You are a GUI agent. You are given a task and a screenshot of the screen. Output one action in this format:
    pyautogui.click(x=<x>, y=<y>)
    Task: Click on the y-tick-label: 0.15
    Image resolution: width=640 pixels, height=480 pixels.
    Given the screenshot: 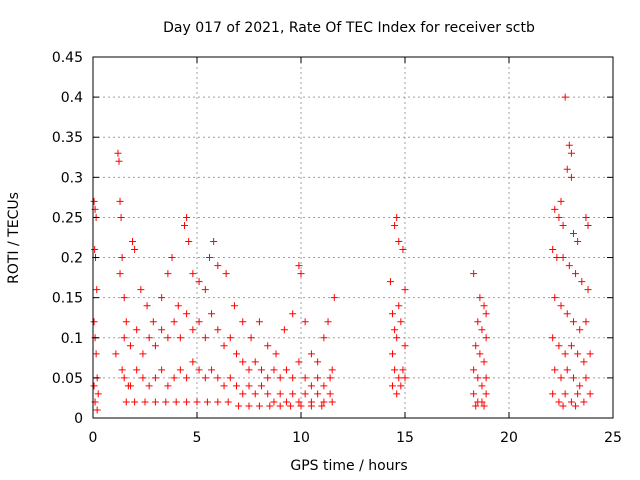 What is the action you would take?
    pyautogui.click(x=67, y=299)
    